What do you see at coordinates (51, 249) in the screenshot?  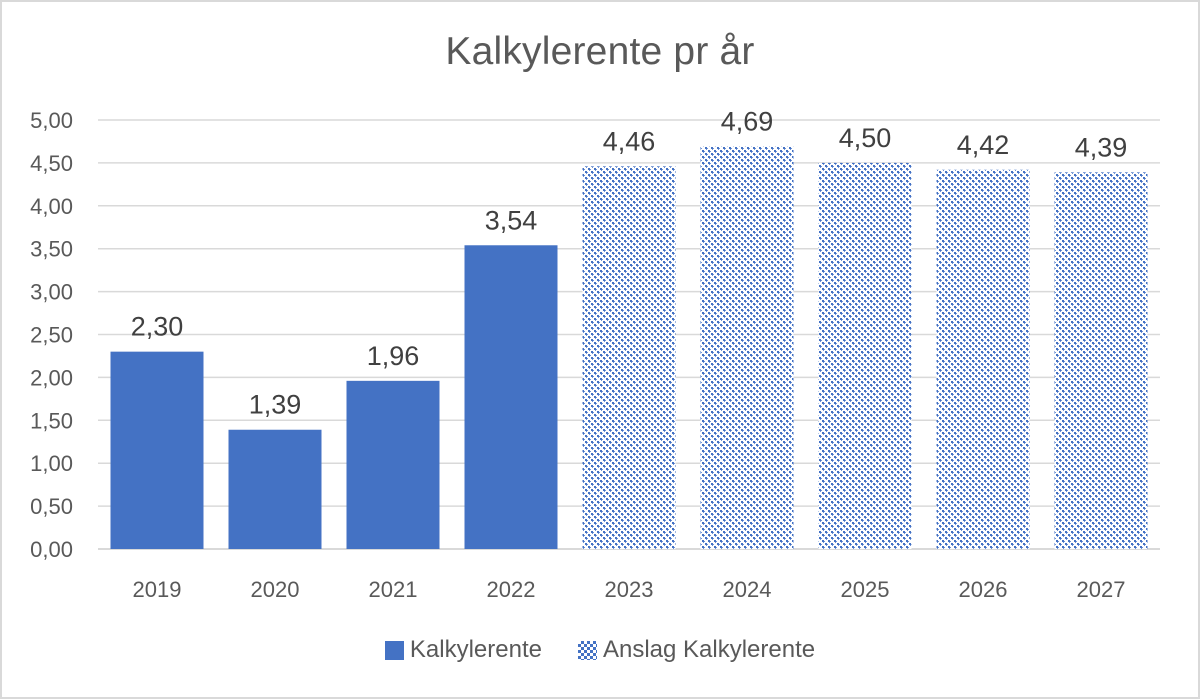 I see `y-tick-label: 3,50` at bounding box center [51, 249].